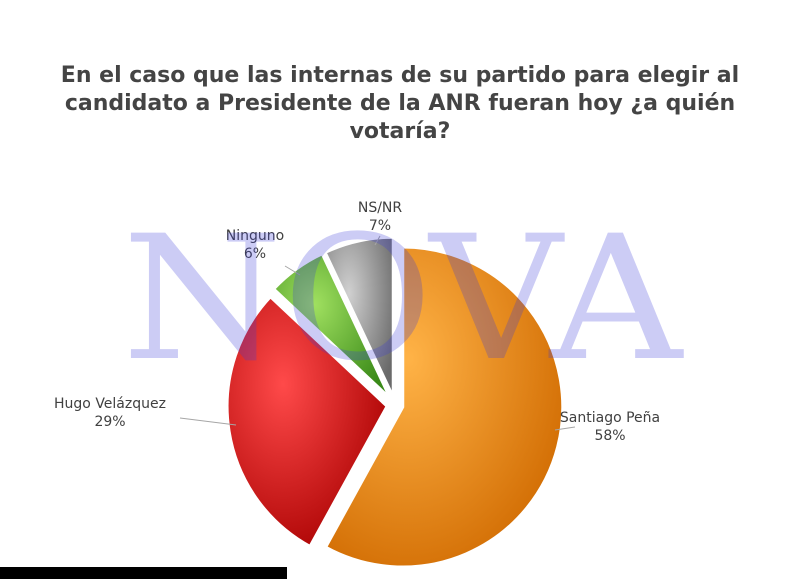 This screenshot has width=800, height=579. I want to click on data-label-value-ns-nr: 7%, so click(380, 226).